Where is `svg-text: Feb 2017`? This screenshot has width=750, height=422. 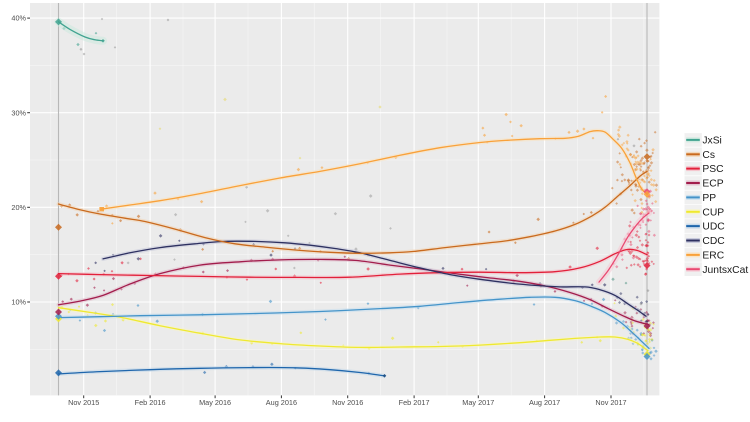
svg-text: Feb 2017 is located at coordinates (414, 402).